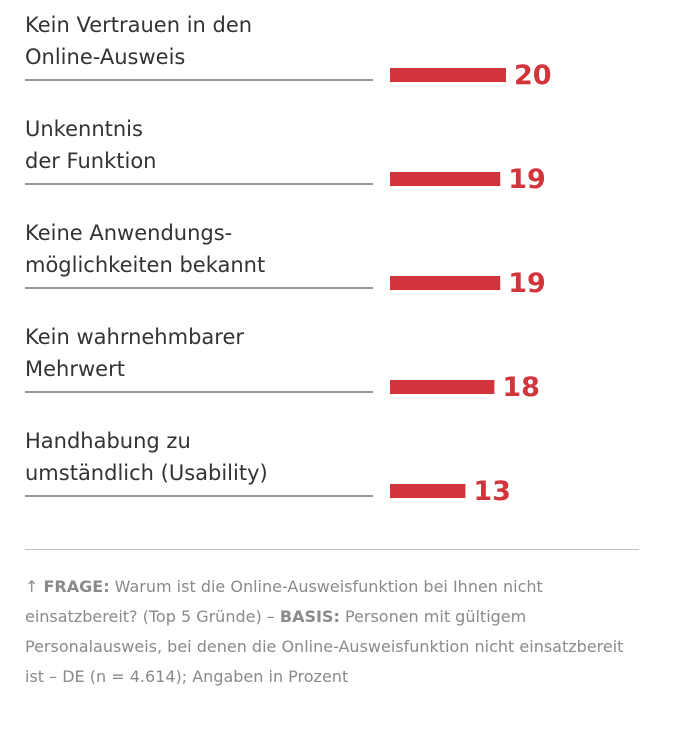 The image size is (694, 730). I want to click on category-label: Kein Vertrauen in den Online-Ausweis, so click(138, 41).